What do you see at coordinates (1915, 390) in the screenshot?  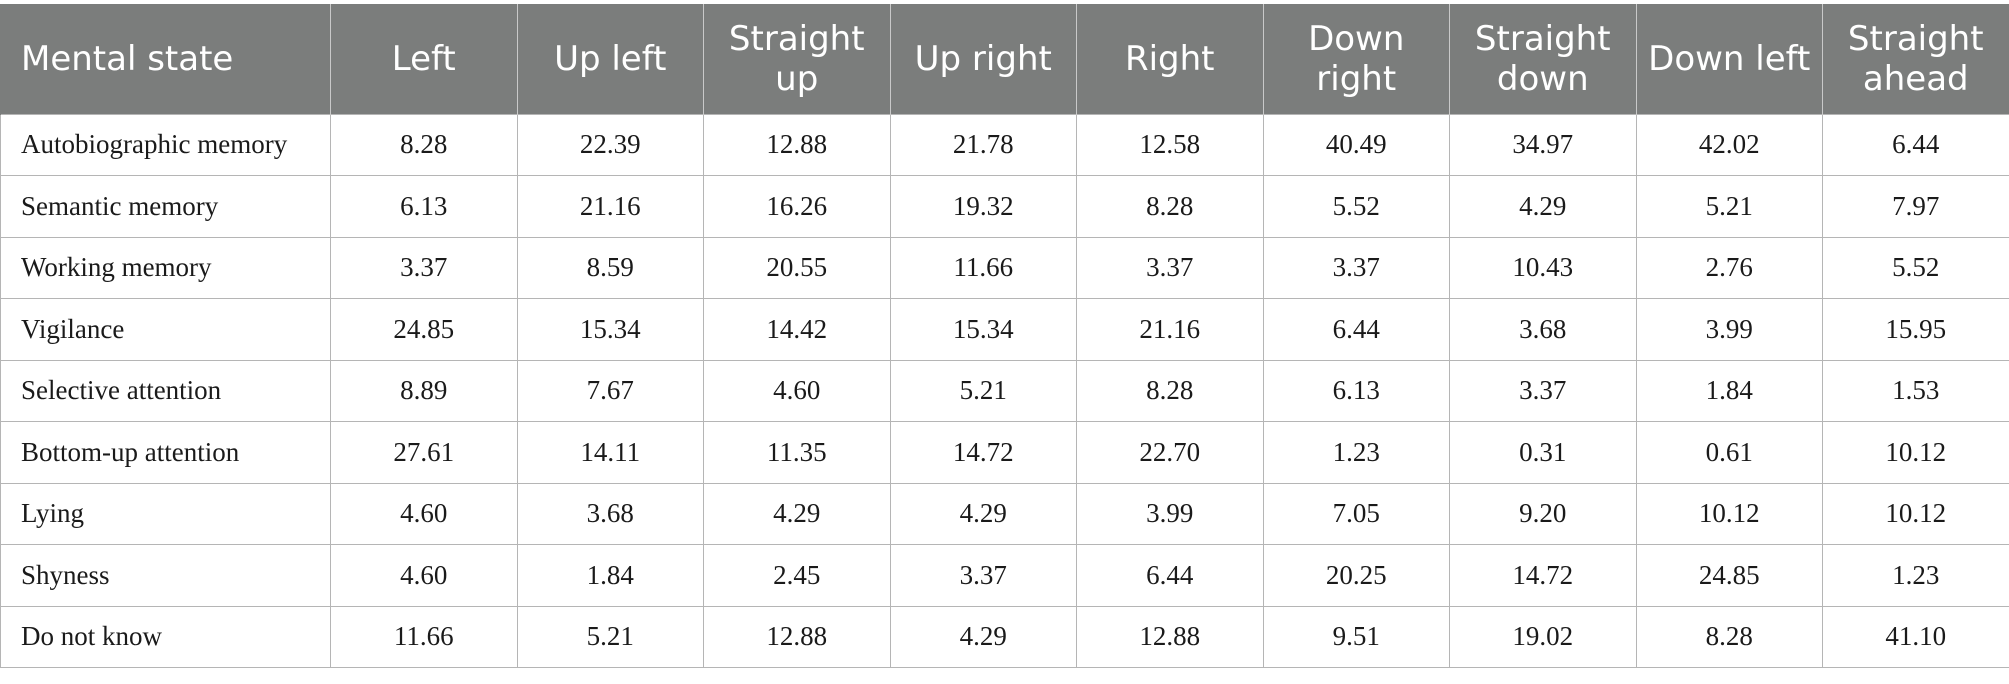 I see `table-cell: 1.53` at bounding box center [1915, 390].